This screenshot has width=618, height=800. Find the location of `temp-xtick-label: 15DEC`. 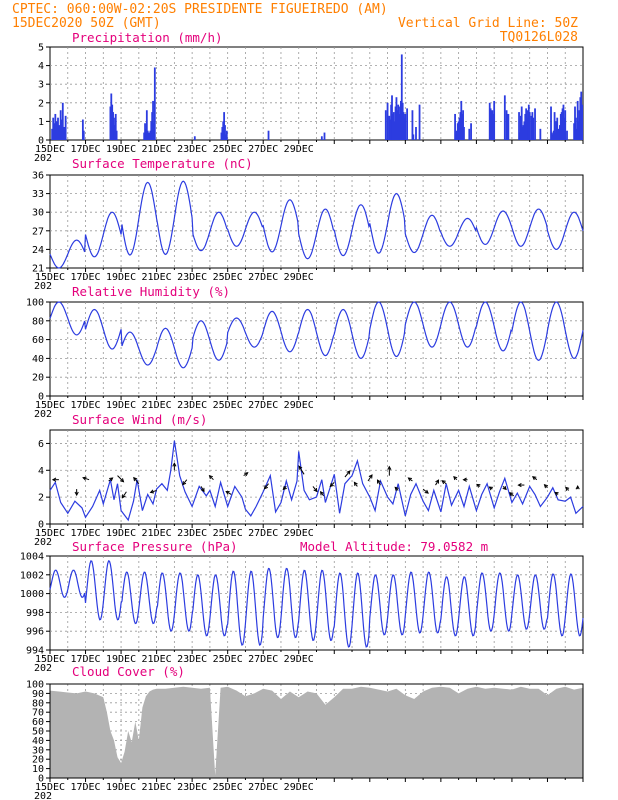

temp-xtick-label: 15DEC is located at coordinates (50, 277).